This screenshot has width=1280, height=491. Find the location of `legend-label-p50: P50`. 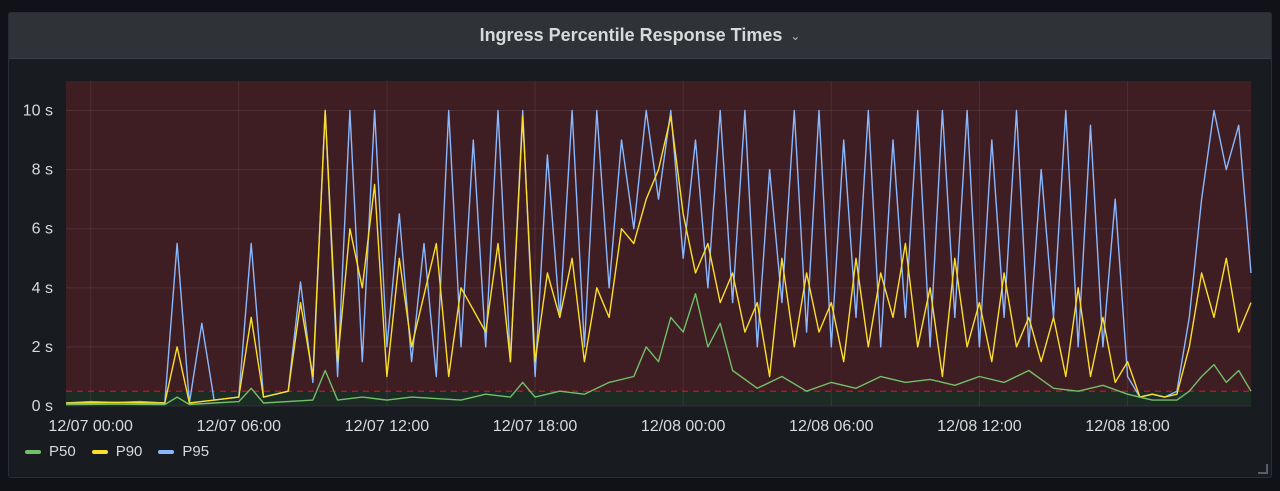

legend-label-p50: P50 is located at coordinates (62, 451).